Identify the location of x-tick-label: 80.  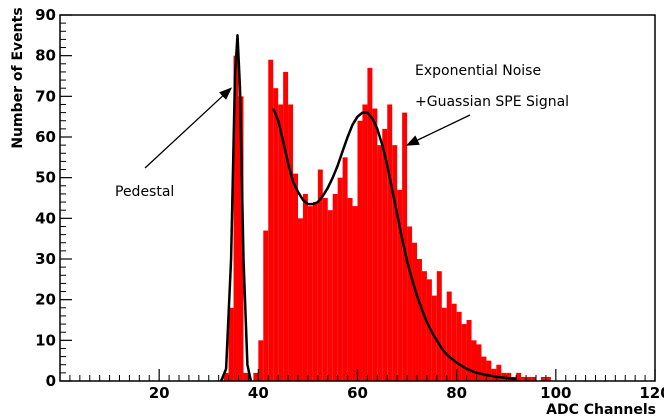
(456, 393).